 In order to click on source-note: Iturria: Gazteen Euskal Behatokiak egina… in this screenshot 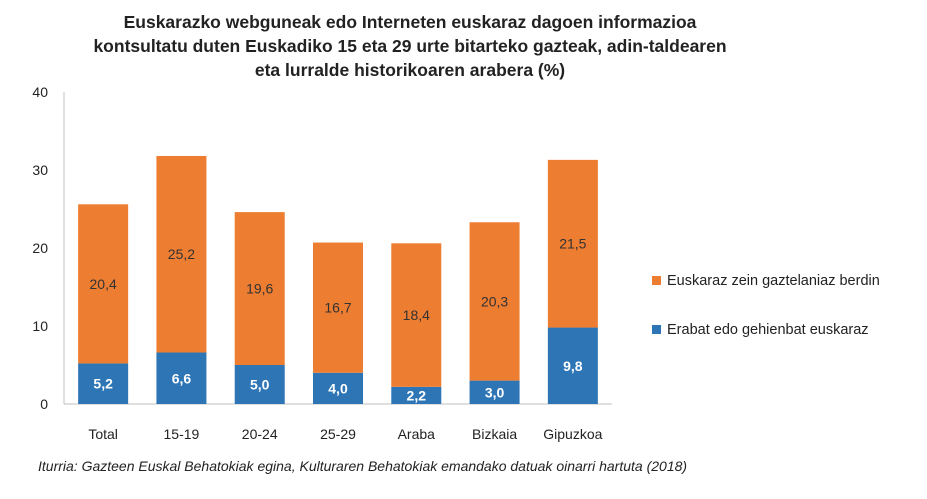, I will do `click(363, 466)`.